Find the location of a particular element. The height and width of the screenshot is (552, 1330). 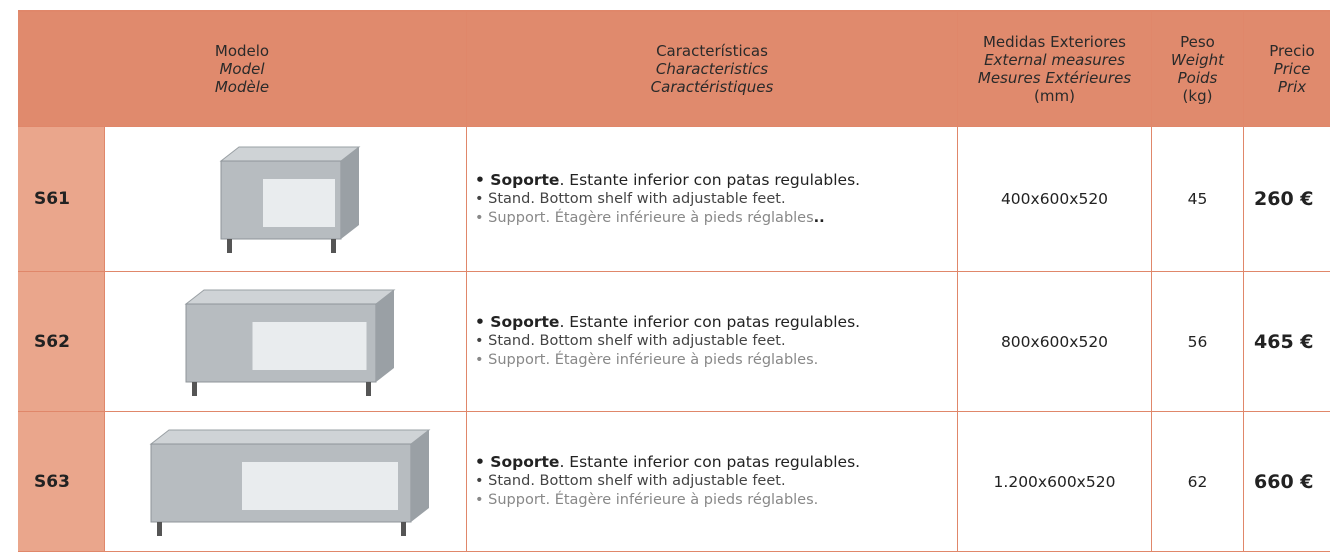

header-text: Prix is located at coordinates (1292, 87).